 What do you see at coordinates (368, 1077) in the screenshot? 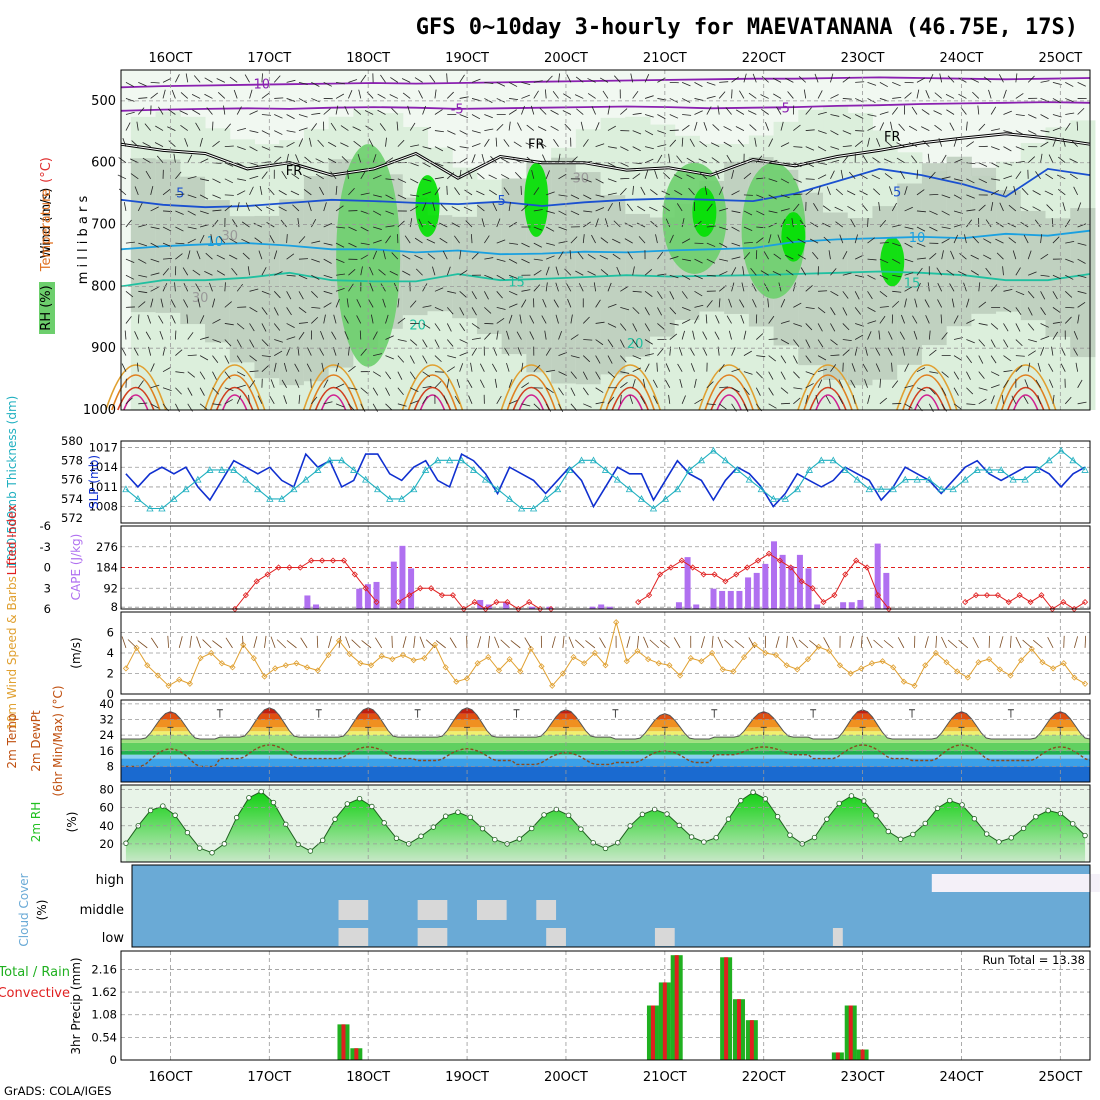
I see `bottom-xtick-label: 18OCT` at bounding box center [368, 1077].